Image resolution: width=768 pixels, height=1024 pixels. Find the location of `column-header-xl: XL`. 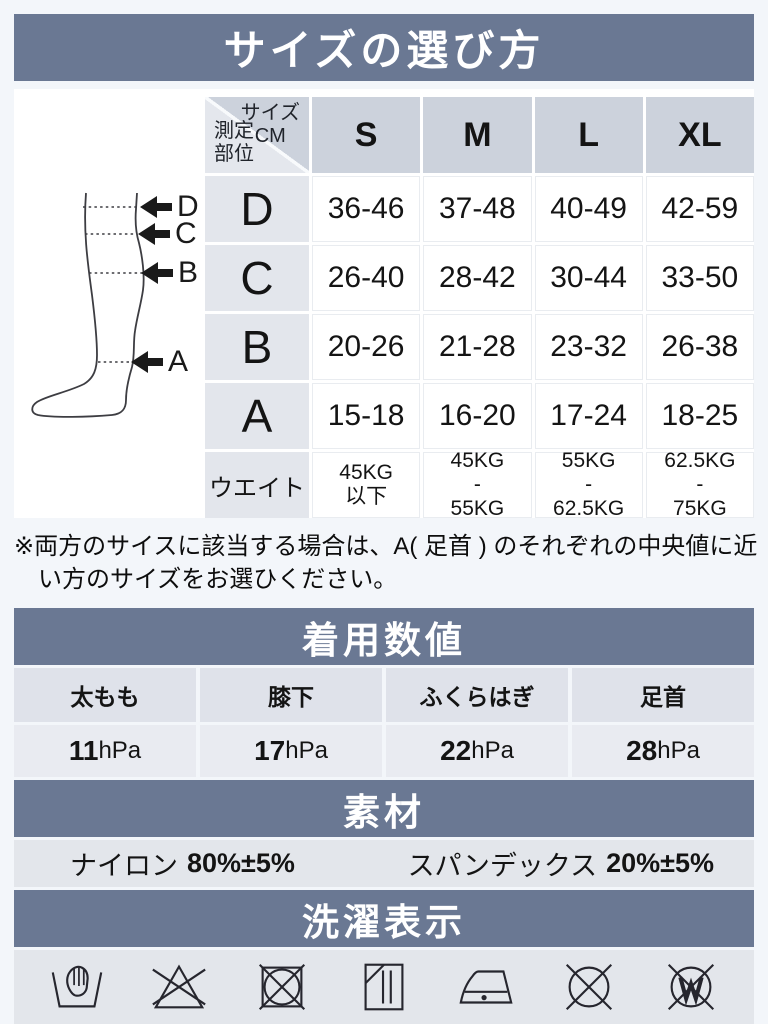

column-header-xl: XL is located at coordinates (699, 135).